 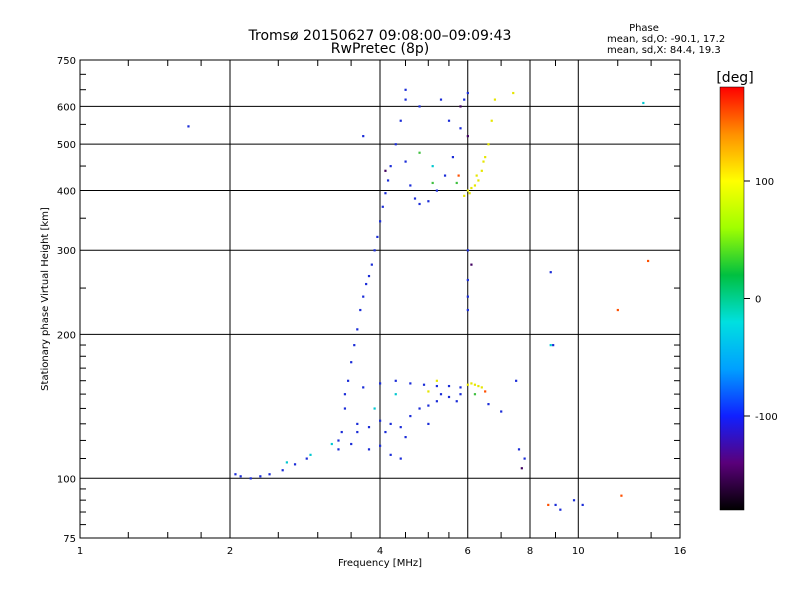 What do you see at coordinates (80, 551) in the screenshot?
I see `x-tick-label: 1` at bounding box center [80, 551].